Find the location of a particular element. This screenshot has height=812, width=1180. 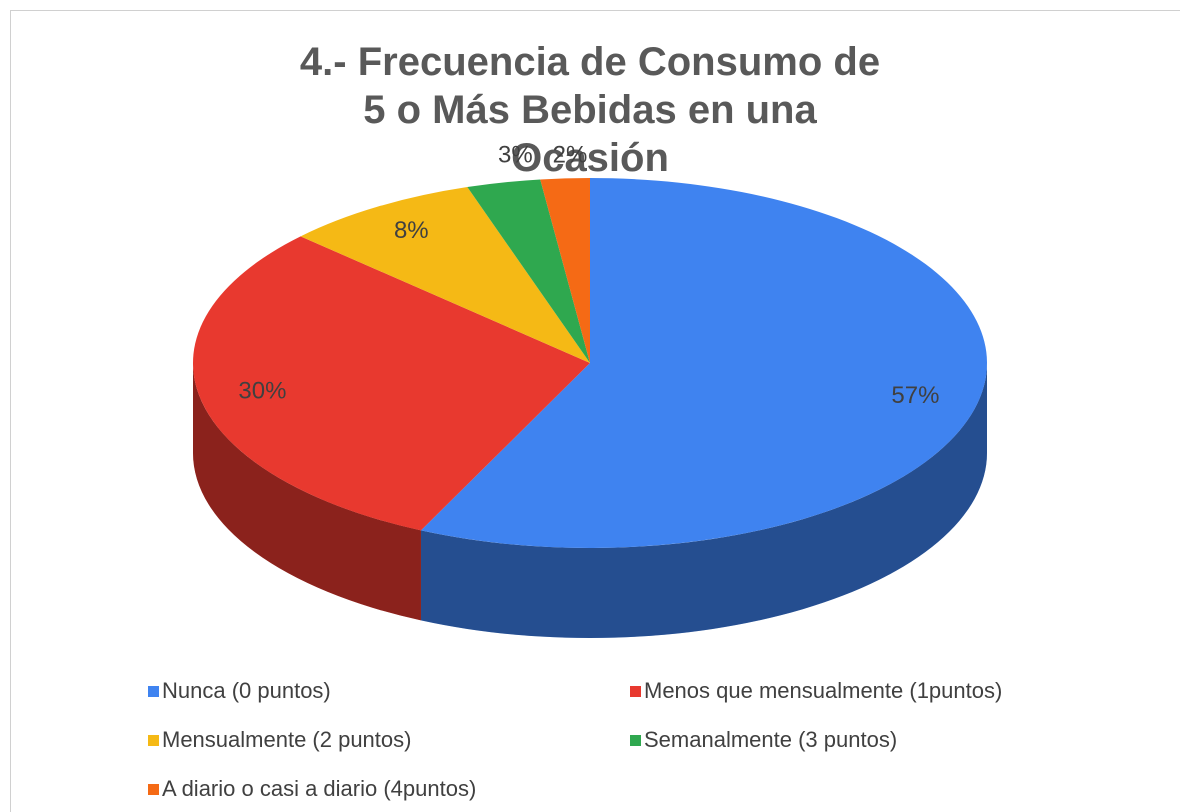

data-label: 2% is located at coordinates (570, 154).